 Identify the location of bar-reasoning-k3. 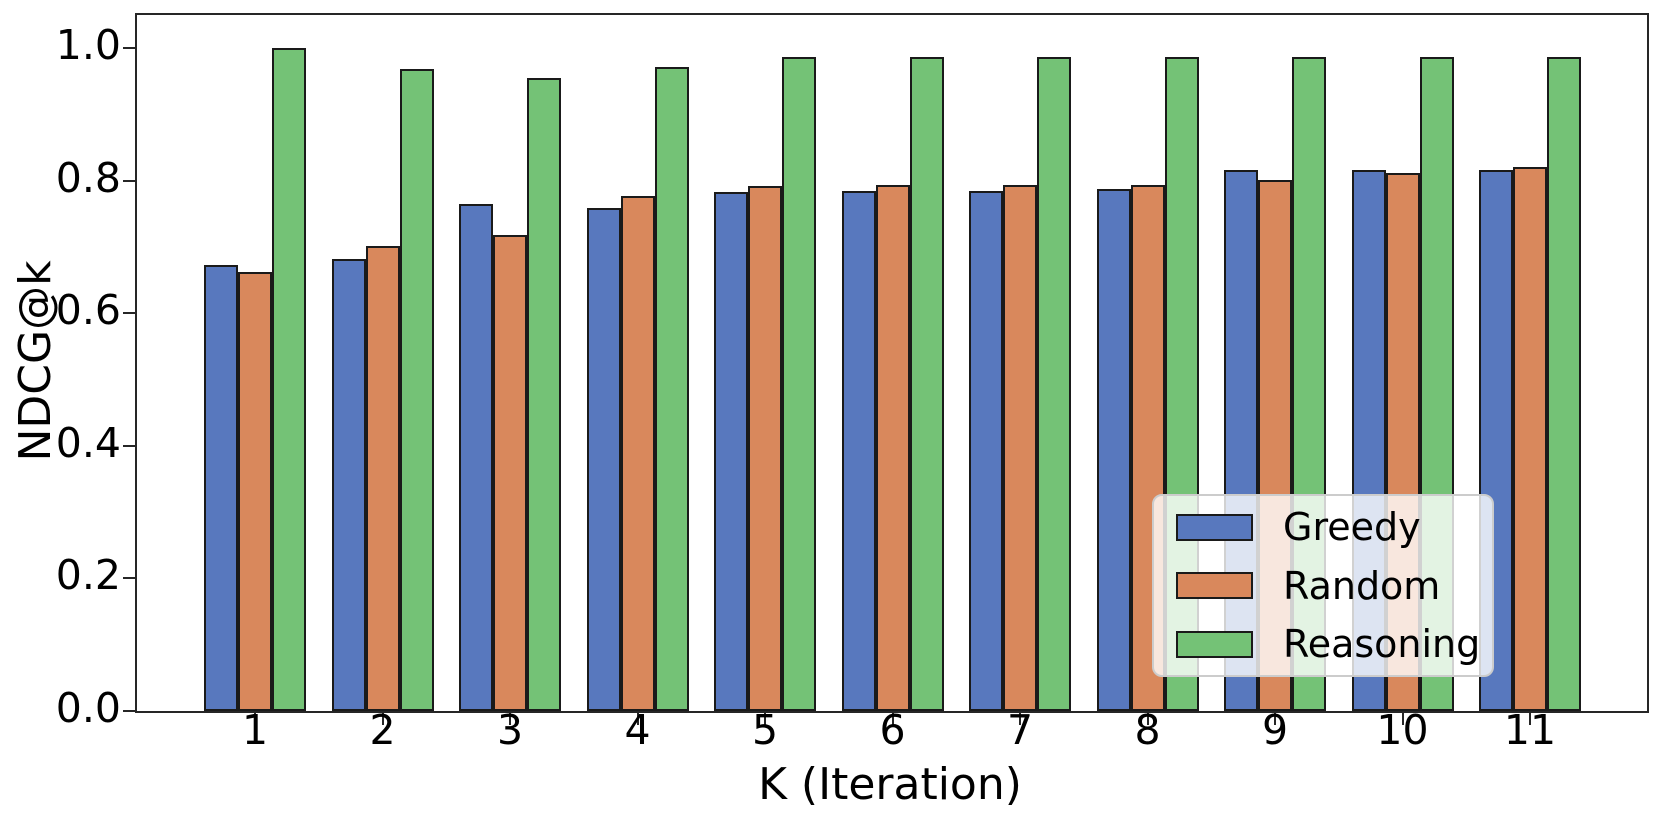
(544, 394).